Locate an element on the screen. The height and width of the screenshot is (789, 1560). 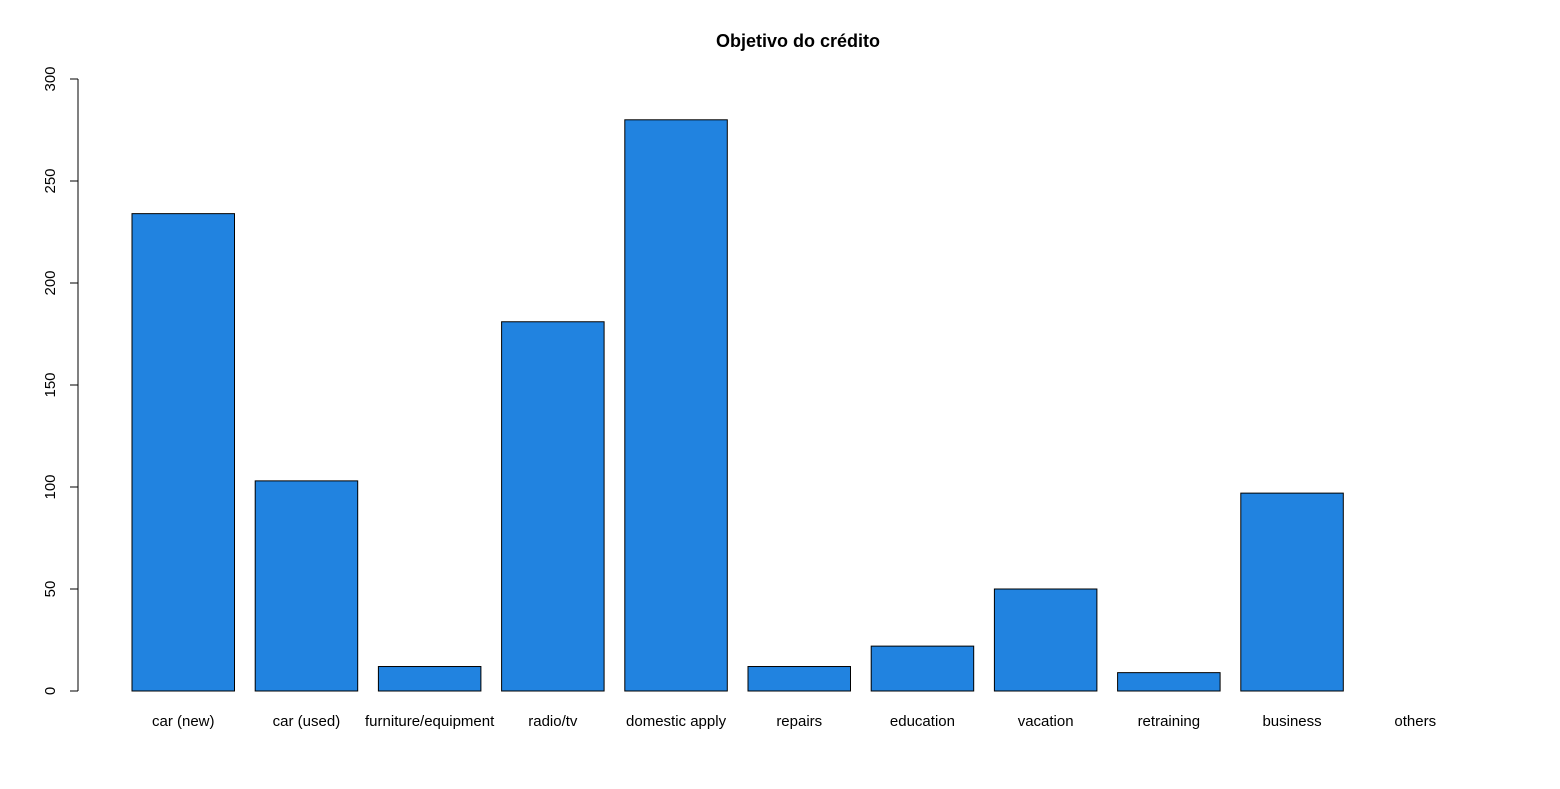
x-category-label: furniture/equipment is located at coordinates (430, 721).